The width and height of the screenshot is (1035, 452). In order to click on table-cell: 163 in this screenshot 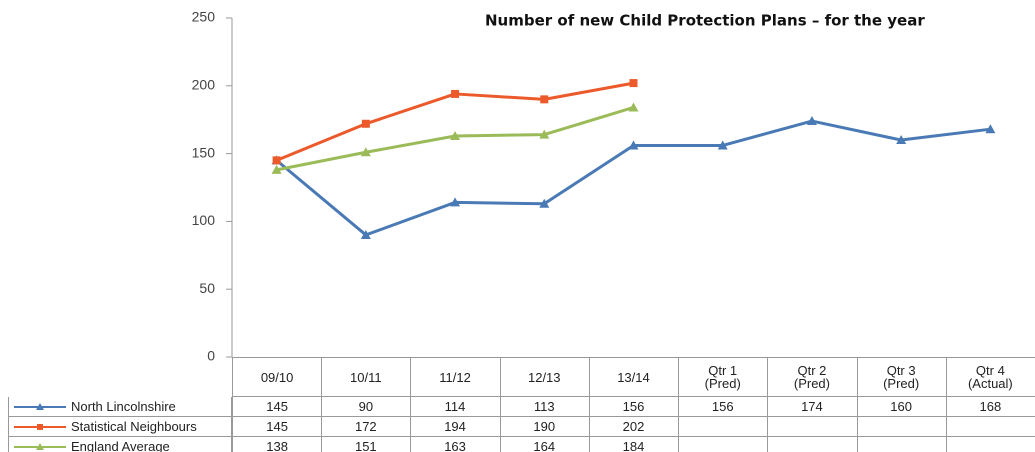, I will do `click(455, 444)`.